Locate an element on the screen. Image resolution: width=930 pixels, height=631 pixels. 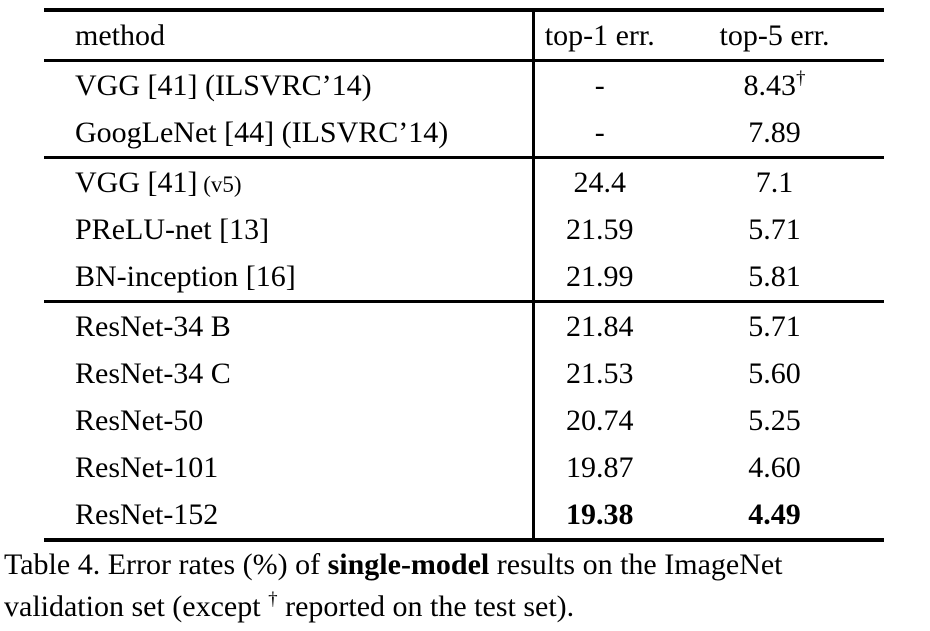
table-row: VGG [41] (ILSVRC’14) - 8.43† is located at coordinates (464, 84).